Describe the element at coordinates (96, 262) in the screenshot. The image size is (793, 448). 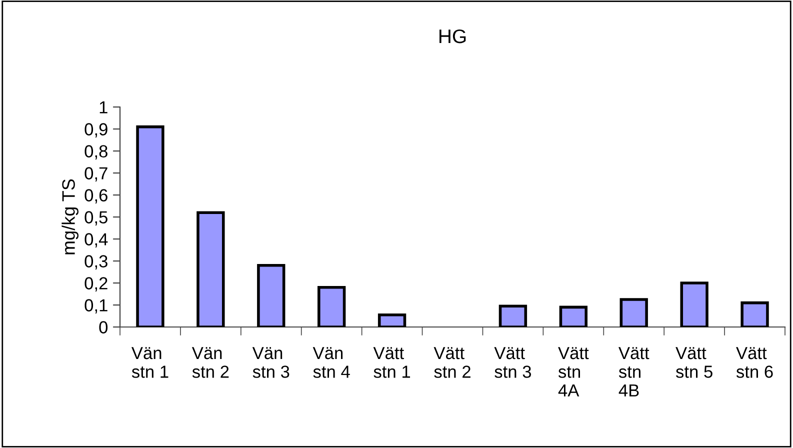
I see `y-tick-label: 0,3` at that location.